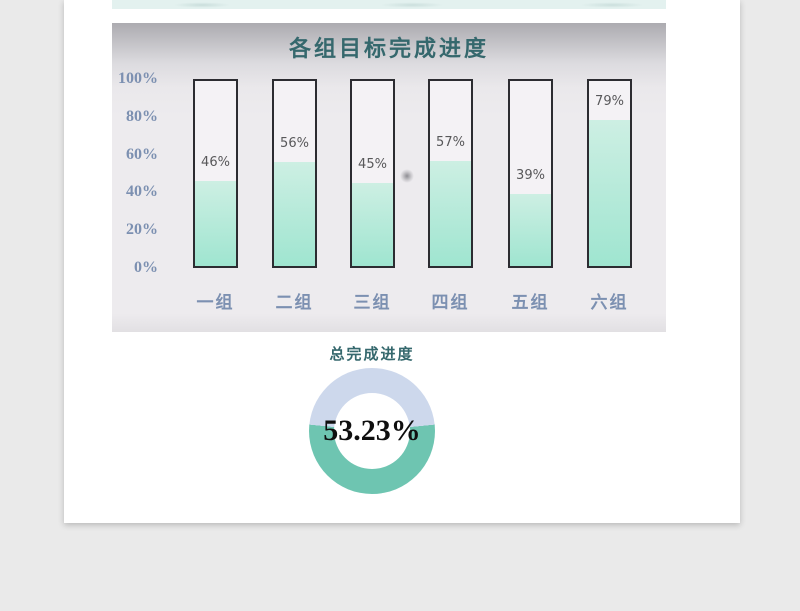  Describe the element at coordinates (609, 101) in the screenshot. I see `bar-value-label: 79%` at that location.